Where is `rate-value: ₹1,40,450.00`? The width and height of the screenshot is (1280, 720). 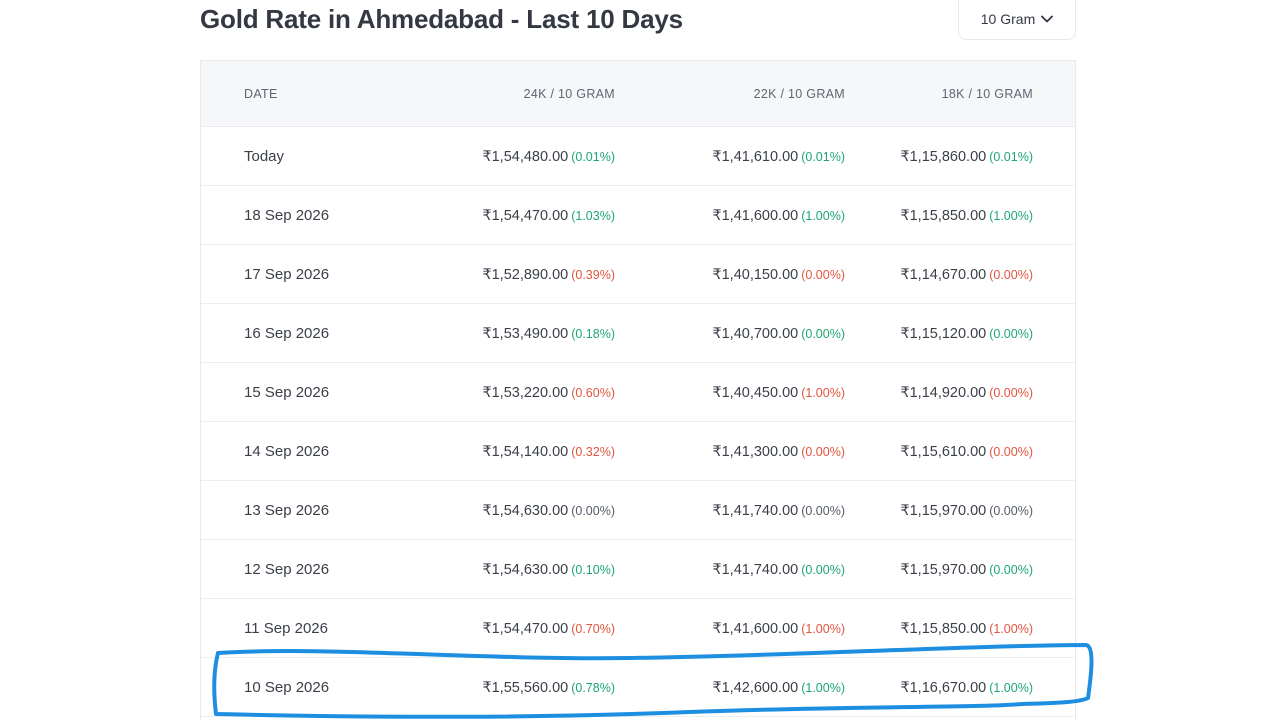 rate-value: ₹1,40,450.00 is located at coordinates (755, 392).